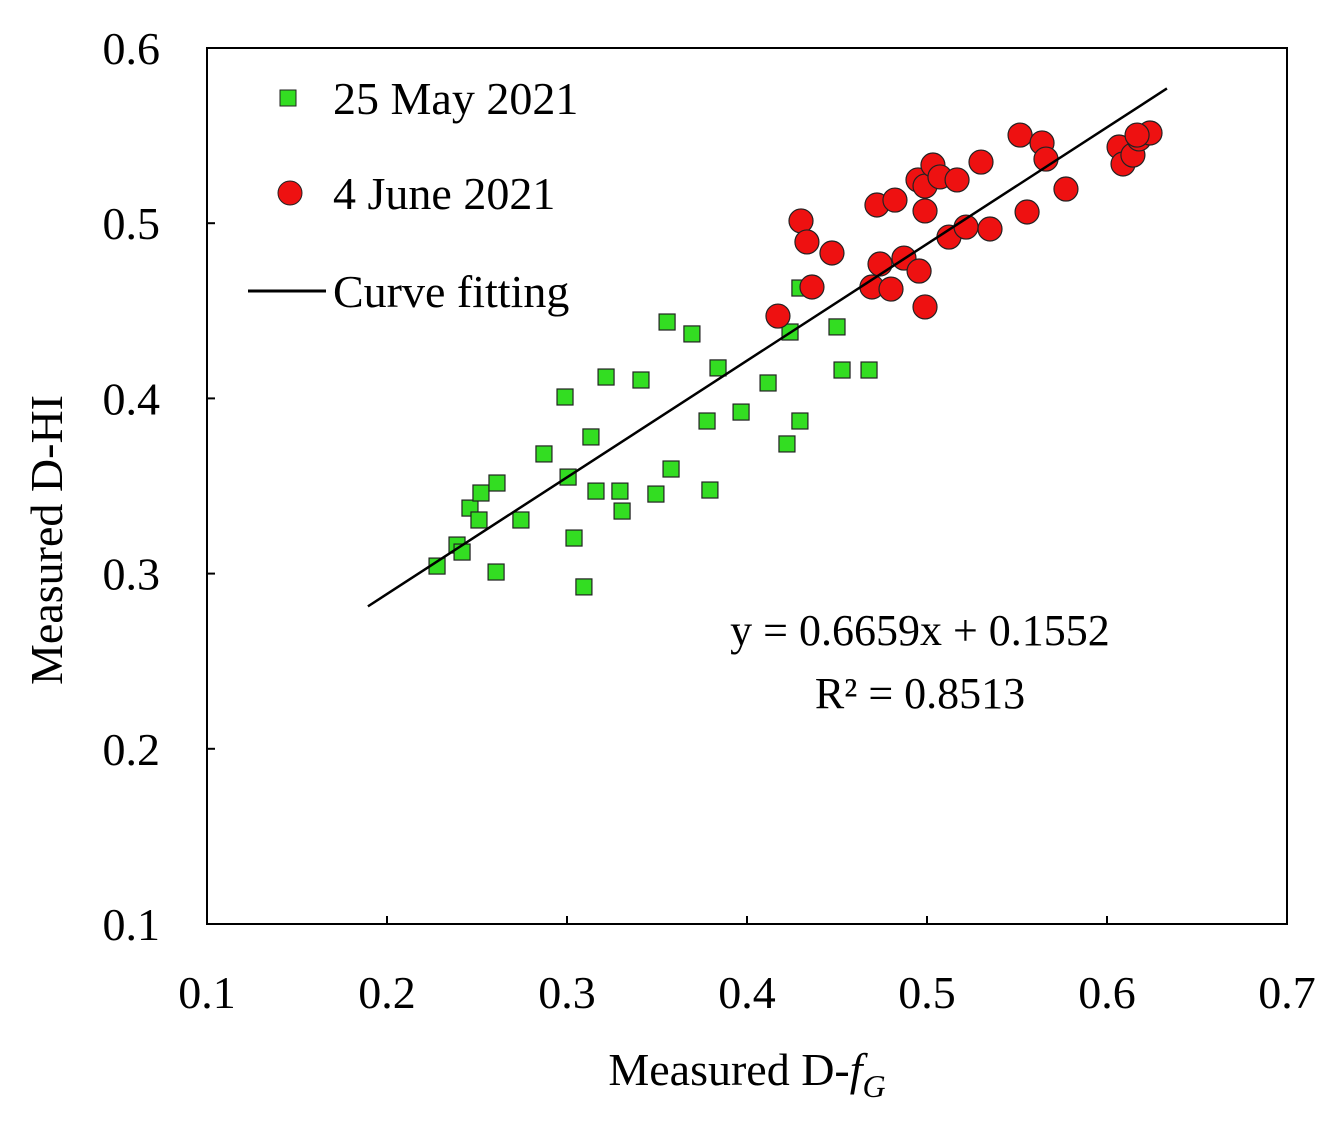 The height and width of the screenshot is (1135, 1336). What do you see at coordinates (132, 574) in the screenshot?
I see `y-tick-label: 0.3` at bounding box center [132, 574].